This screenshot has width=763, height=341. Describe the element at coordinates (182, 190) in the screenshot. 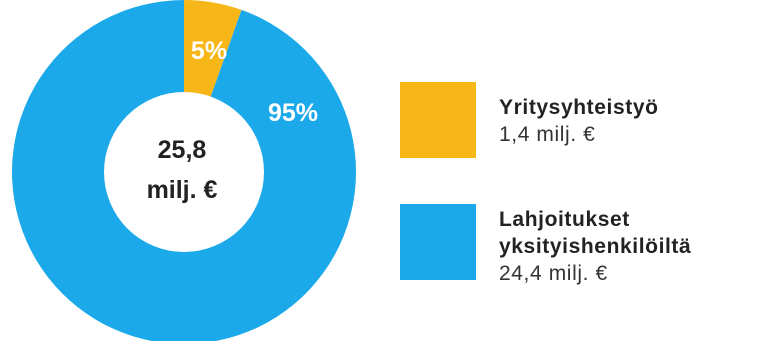

I see `total-unit: milj. €` at that location.